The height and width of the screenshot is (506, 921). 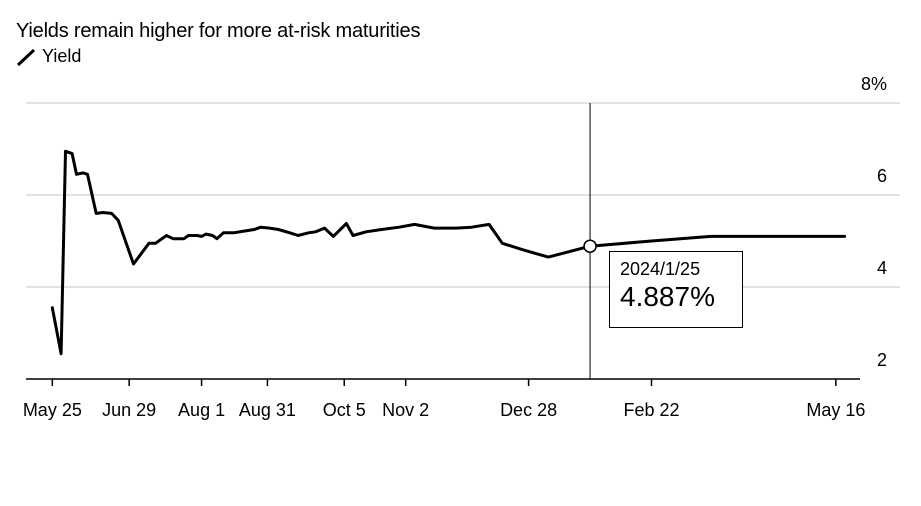 I want to click on x-tick-label: Nov 2, so click(x=405, y=410).